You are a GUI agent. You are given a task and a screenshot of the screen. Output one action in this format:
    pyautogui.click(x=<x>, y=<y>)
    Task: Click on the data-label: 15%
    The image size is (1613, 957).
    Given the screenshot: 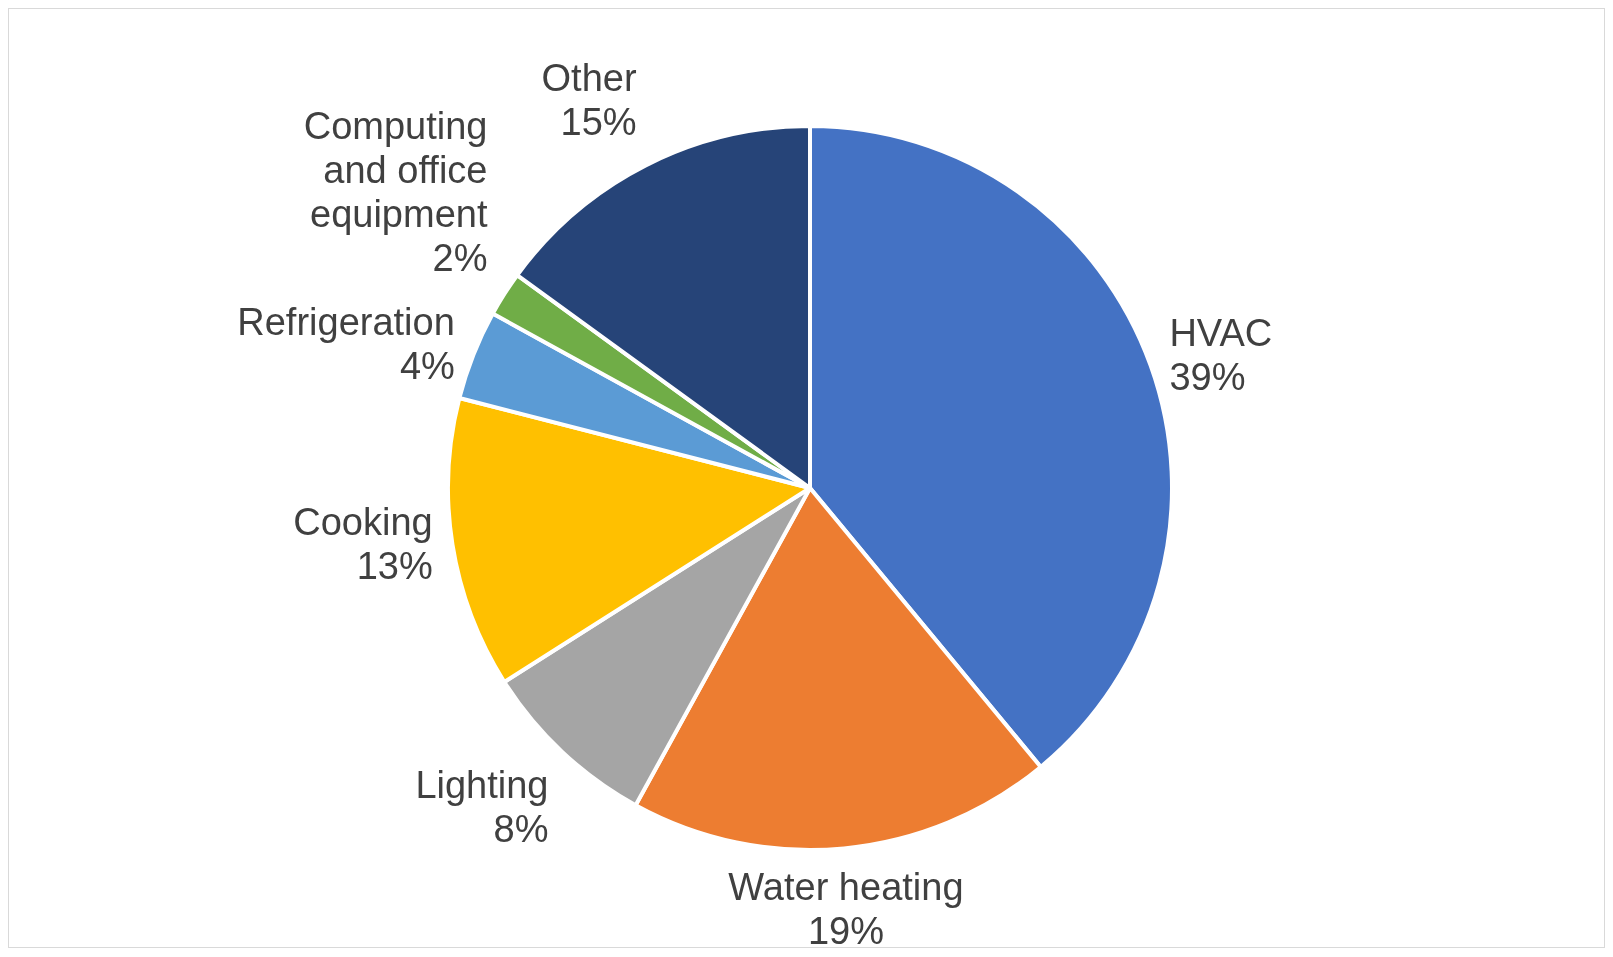 What is the action you would take?
    pyautogui.click(x=598, y=122)
    